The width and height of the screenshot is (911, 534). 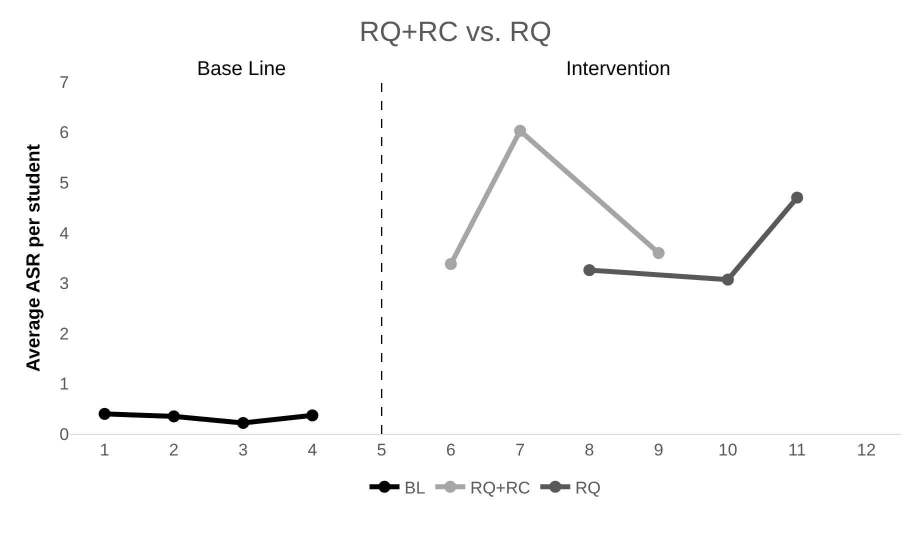 What do you see at coordinates (64, 334) in the screenshot?
I see `y-tick-label: 2` at bounding box center [64, 334].